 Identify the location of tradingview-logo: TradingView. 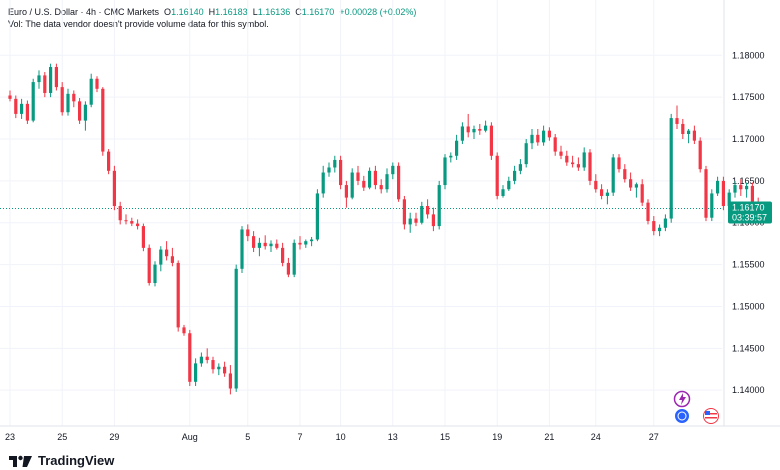
(61, 460).